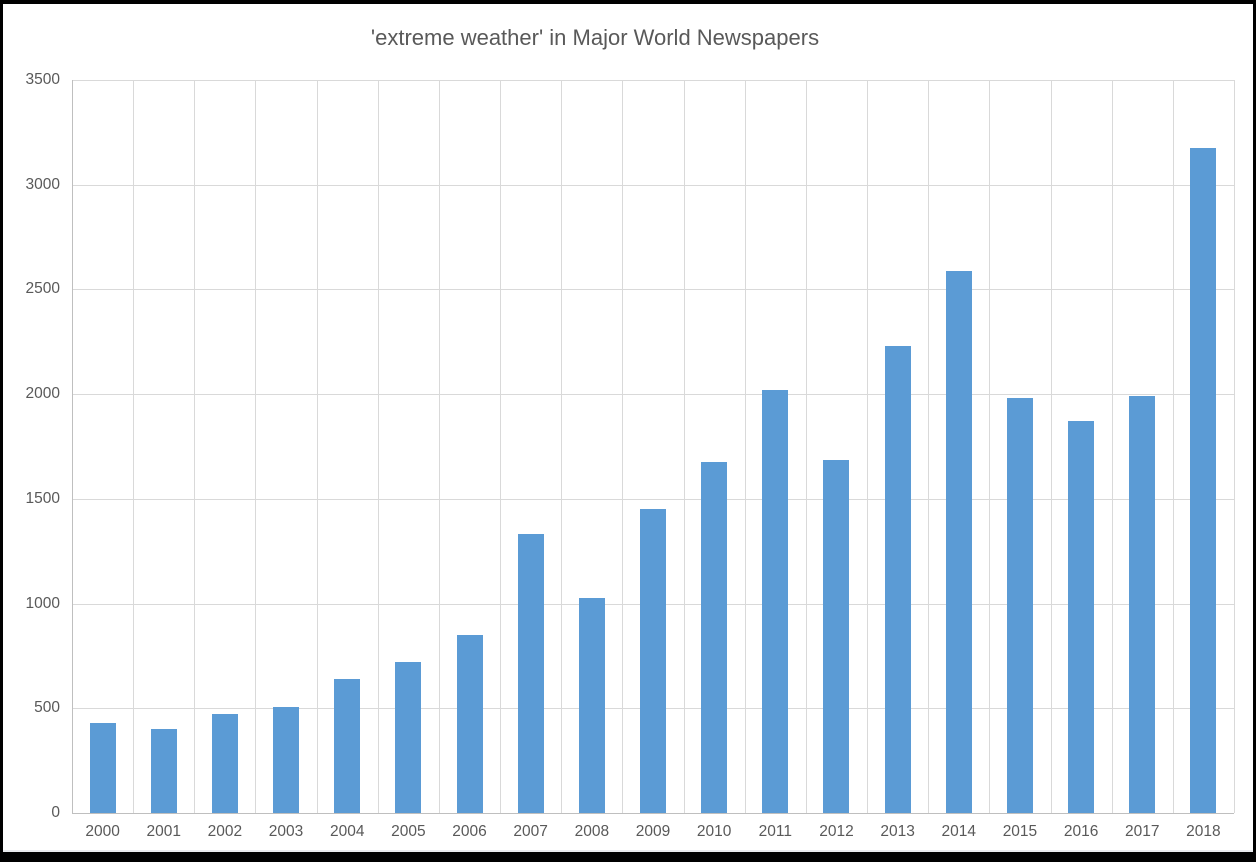 The width and height of the screenshot is (1256, 862). Describe the element at coordinates (714, 831) in the screenshot. I see `x-tick-label-2010: 2010` at that location.